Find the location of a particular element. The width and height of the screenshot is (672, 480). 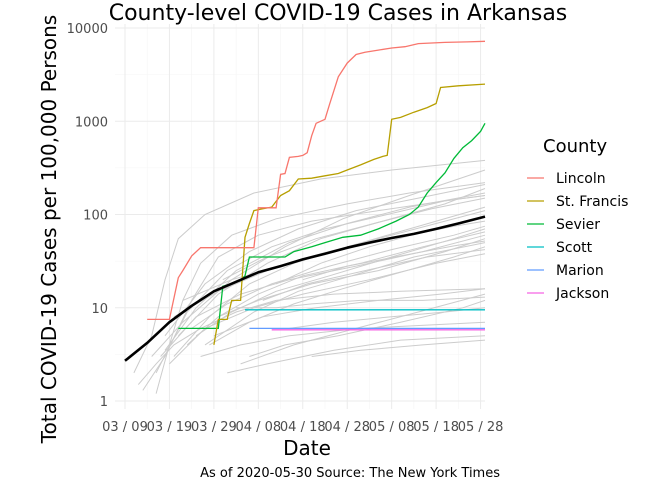

x-tick-label: 04 / 18 is located at coordinates (303, 427).